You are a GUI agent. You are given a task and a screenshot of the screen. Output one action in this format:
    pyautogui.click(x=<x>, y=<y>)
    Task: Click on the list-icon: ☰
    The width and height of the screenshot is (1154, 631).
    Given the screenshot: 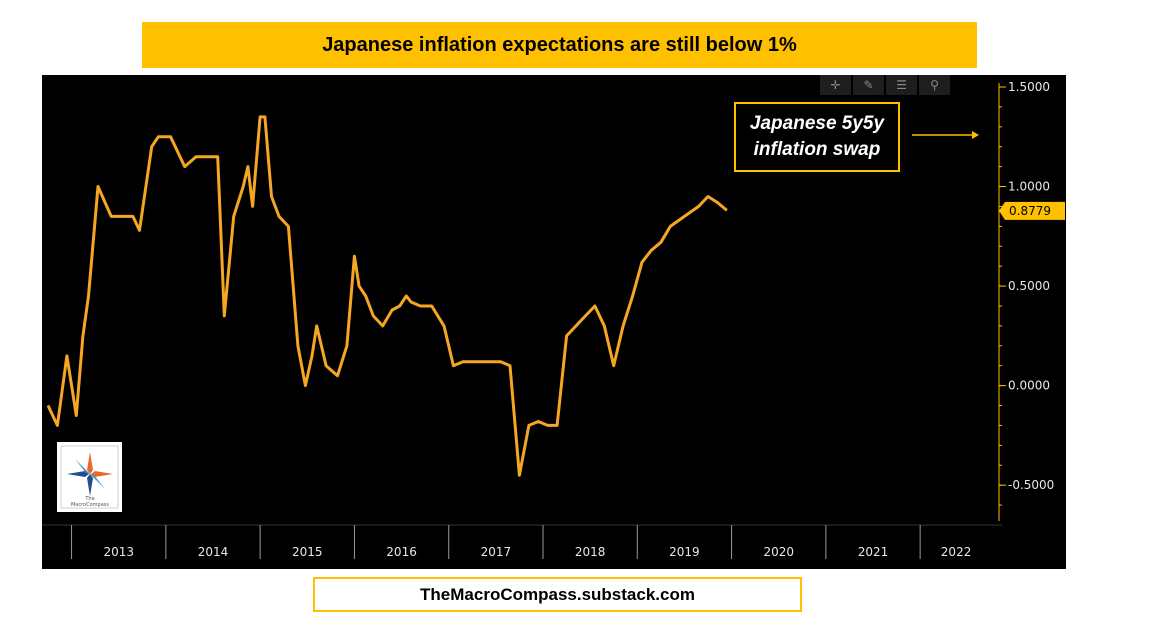 What is the action you would take?
    pyautogui.click(x=901, y=85)
    